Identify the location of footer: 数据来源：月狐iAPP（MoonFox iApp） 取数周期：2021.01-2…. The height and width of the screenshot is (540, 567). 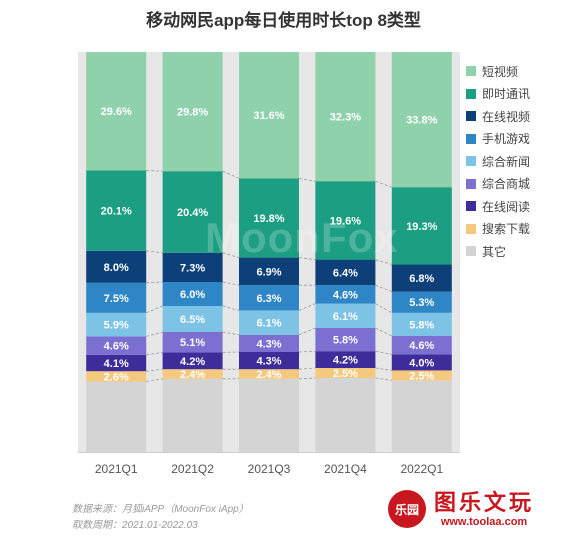
(160, 518).